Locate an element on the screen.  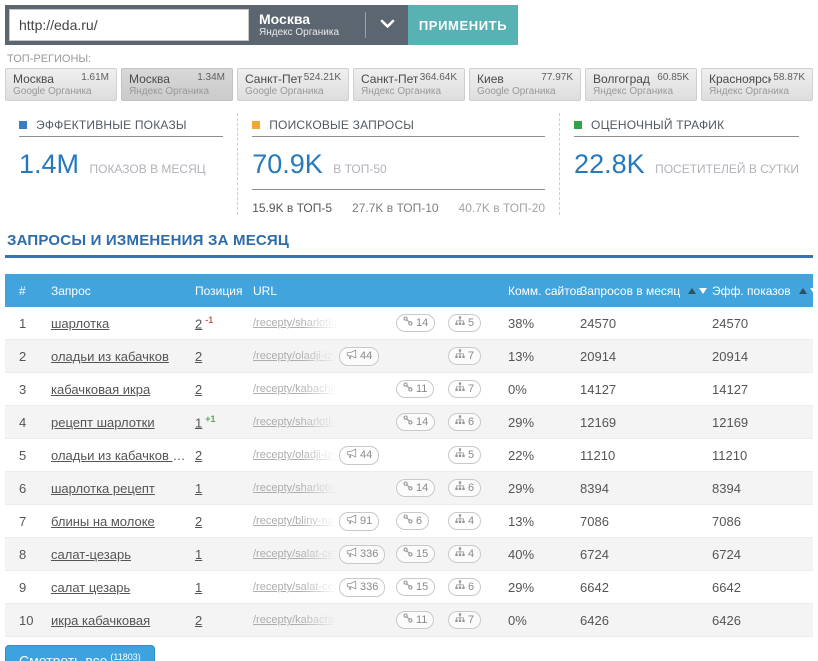
stat-title: ПОИСКОВЫЕ ЗАПРОСЫ is located at coordinates (342, 124).